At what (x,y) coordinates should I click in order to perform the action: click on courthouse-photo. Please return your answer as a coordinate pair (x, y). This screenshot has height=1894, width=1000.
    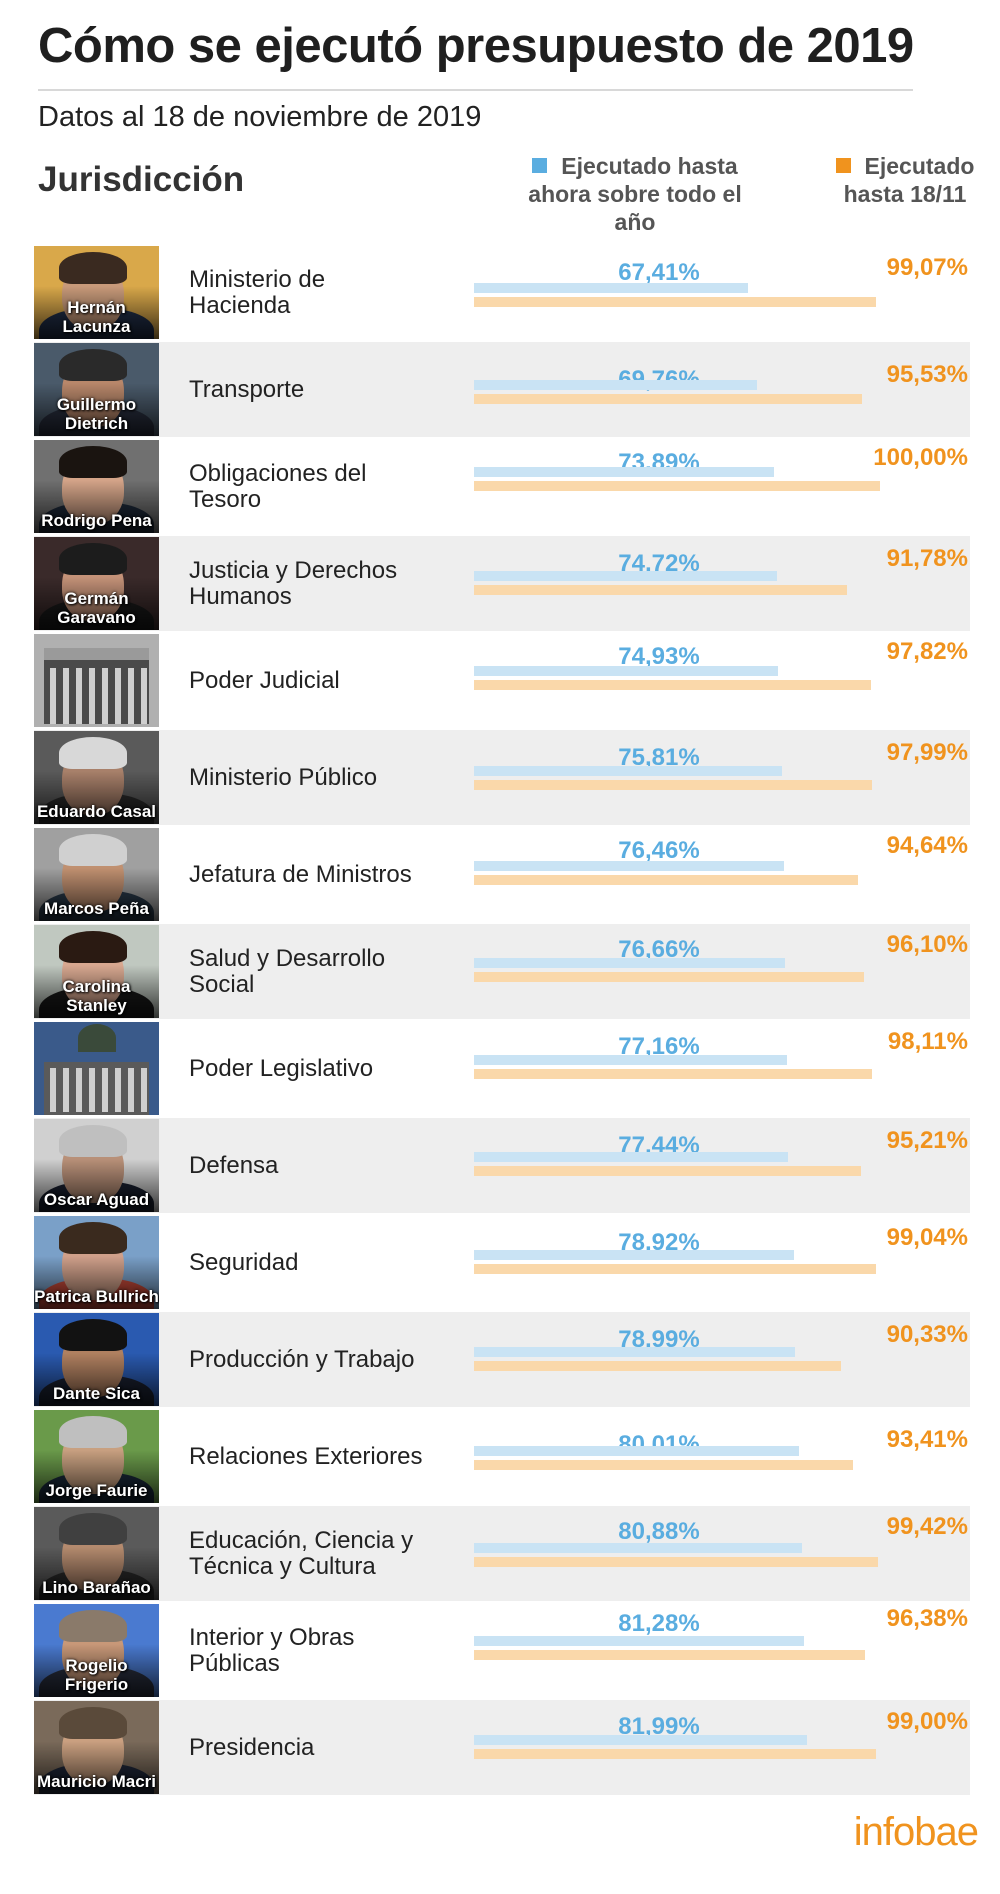
    Looking at the image, I should click on (96, 680).